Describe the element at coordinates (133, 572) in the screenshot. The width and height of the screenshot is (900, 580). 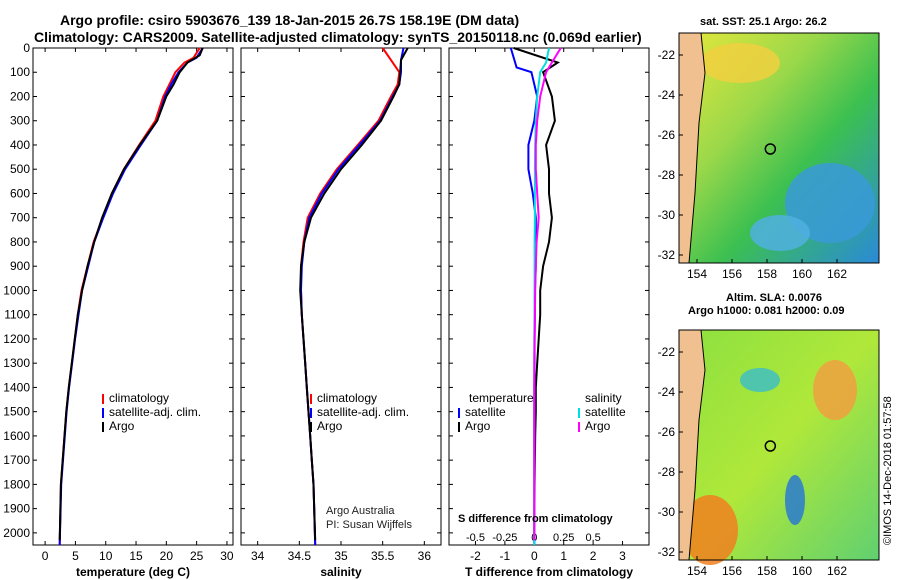
I see `x-axis-label: temperature (deg C)` at that location.